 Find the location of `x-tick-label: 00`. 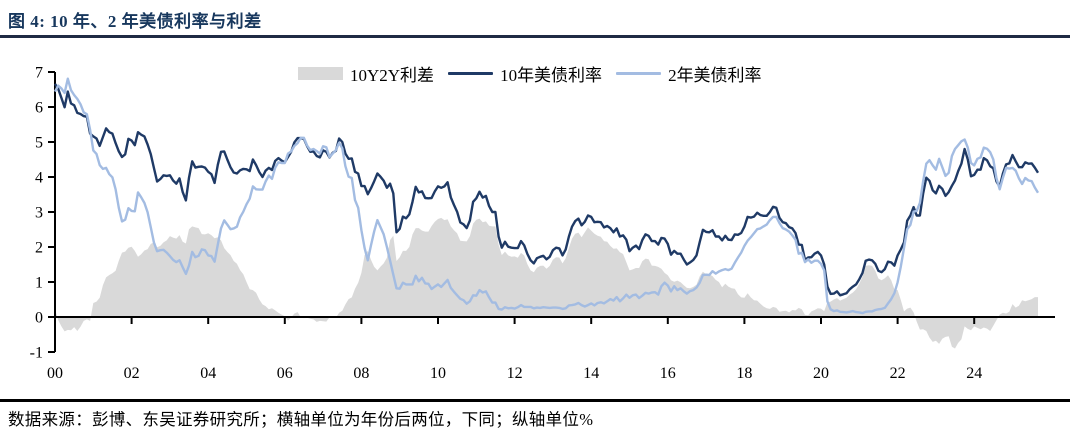

x-tick-label: 00 is located at coordinates (55, 373).